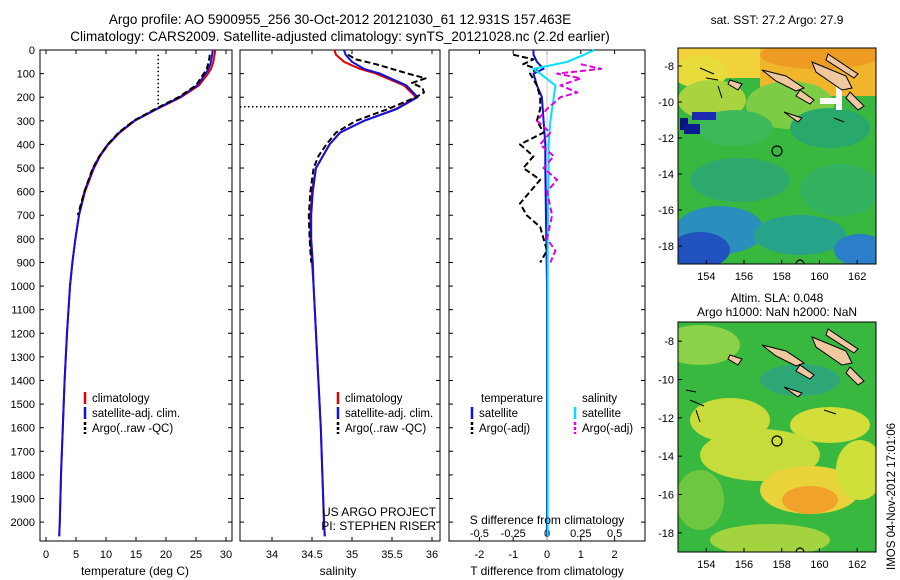 The width and height of the screenshot is (900, 580). I want to click on y-tick-label: 900, so click(26, 263).